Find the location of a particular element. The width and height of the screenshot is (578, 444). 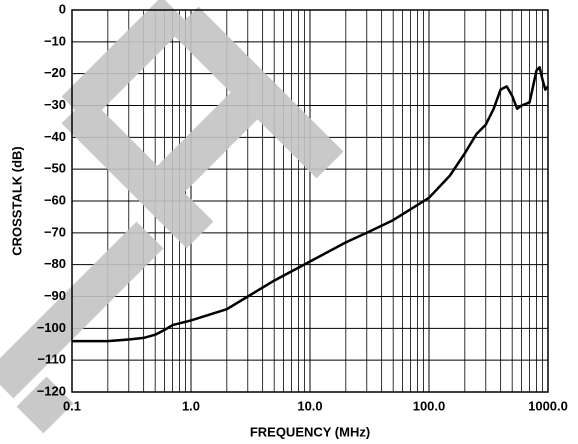

y-tick-label: 0 is located at coordinates (62, 8).